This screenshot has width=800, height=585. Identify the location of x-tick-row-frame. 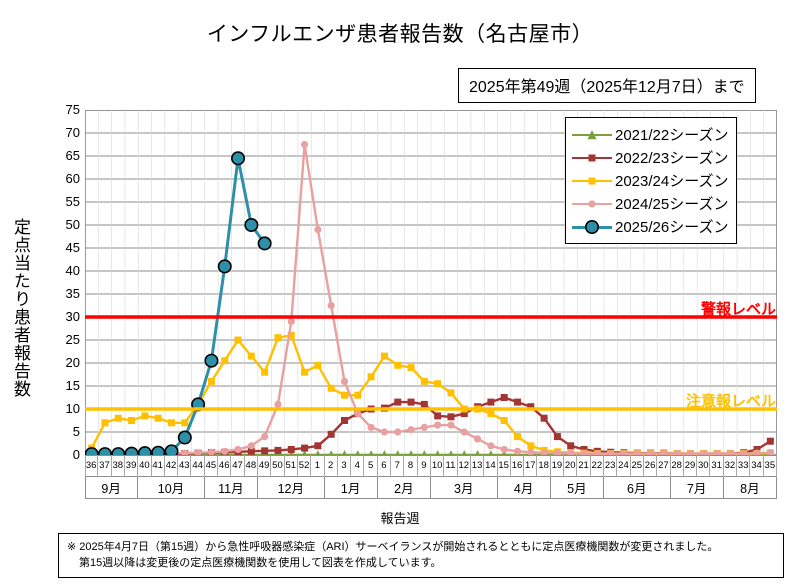
(431, 466).